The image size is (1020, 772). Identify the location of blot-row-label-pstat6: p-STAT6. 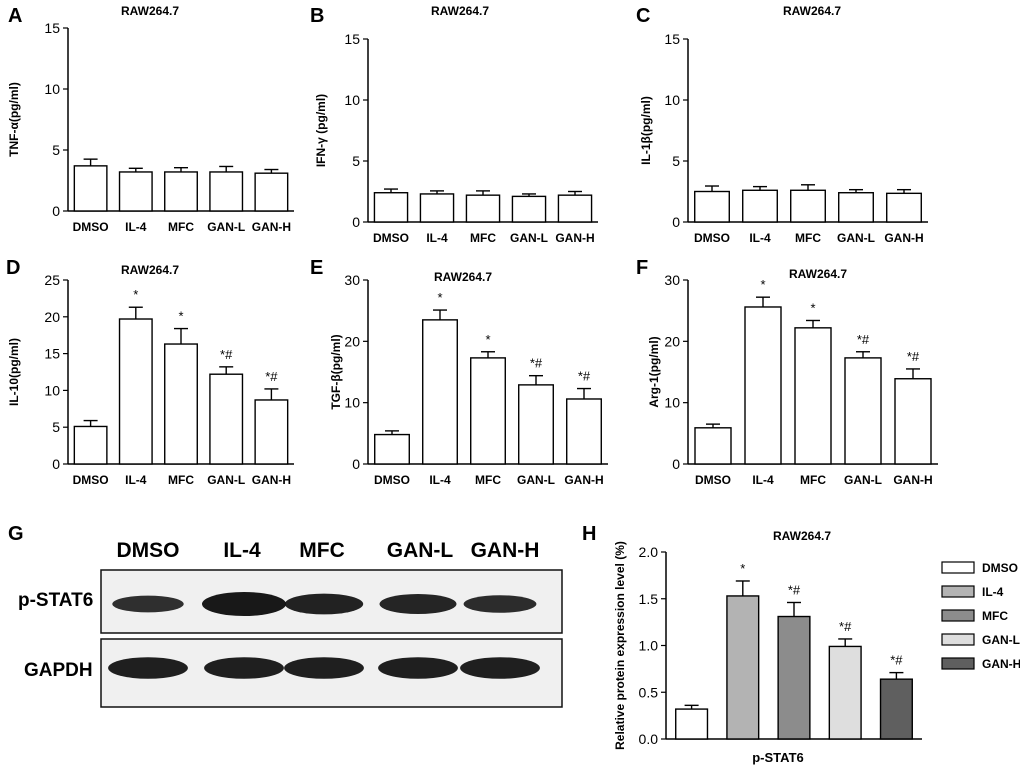
(55, 600).